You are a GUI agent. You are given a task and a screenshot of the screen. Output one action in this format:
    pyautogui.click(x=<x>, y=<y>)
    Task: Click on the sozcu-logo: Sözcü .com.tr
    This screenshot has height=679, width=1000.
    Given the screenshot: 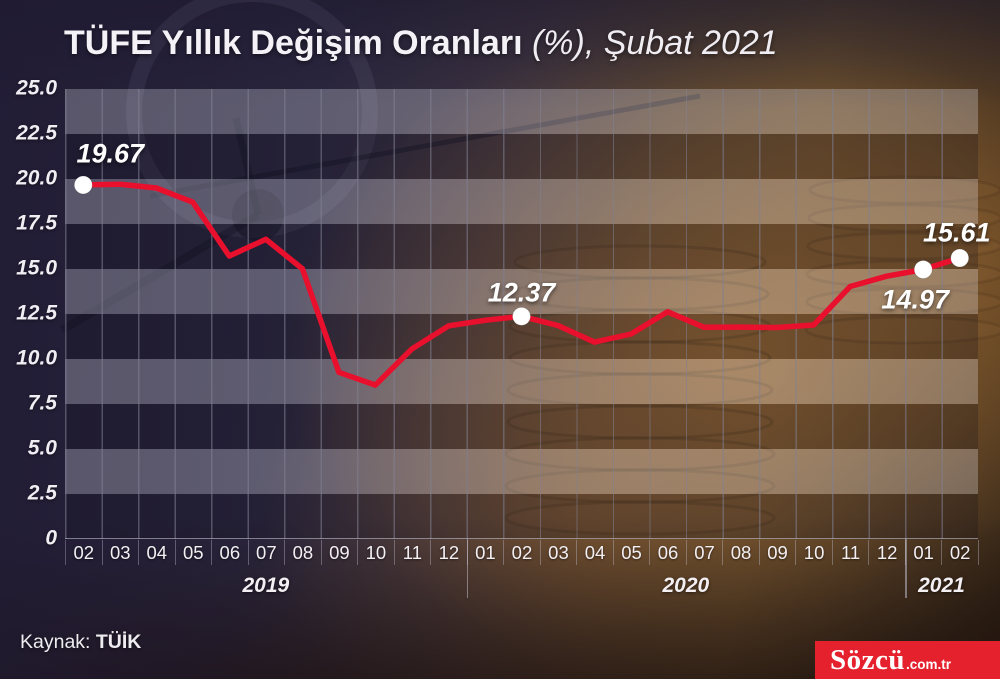 What is the action you would take?
    pyautogui.click(x=907, y=660)
    